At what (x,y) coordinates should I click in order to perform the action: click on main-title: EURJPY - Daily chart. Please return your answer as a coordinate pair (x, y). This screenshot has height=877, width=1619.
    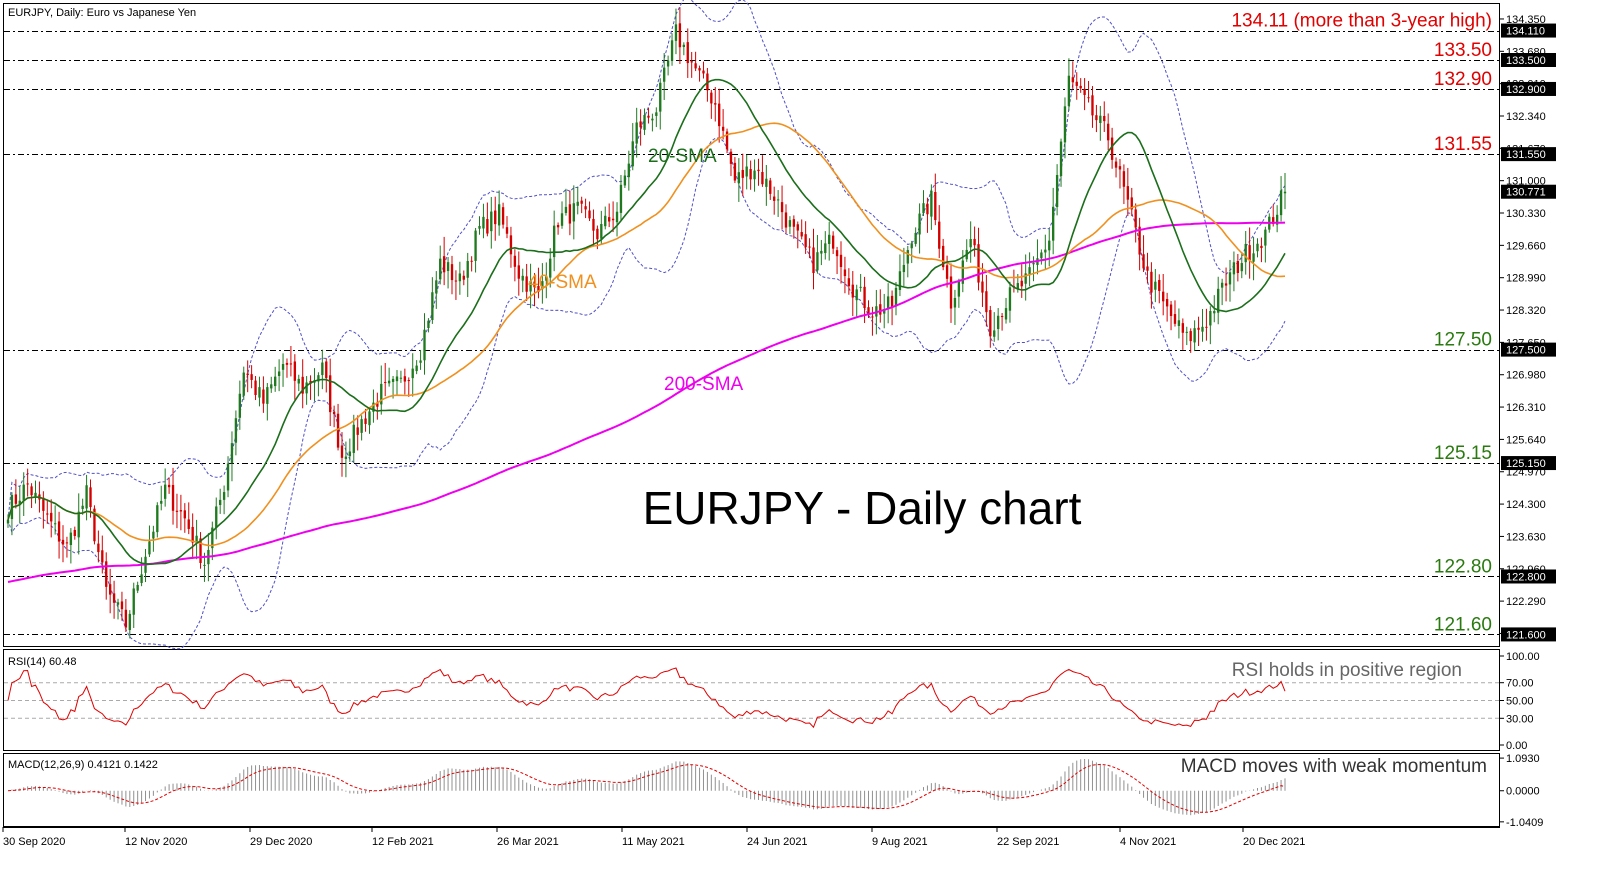
    Looking at the image, I should click on (862, 508).